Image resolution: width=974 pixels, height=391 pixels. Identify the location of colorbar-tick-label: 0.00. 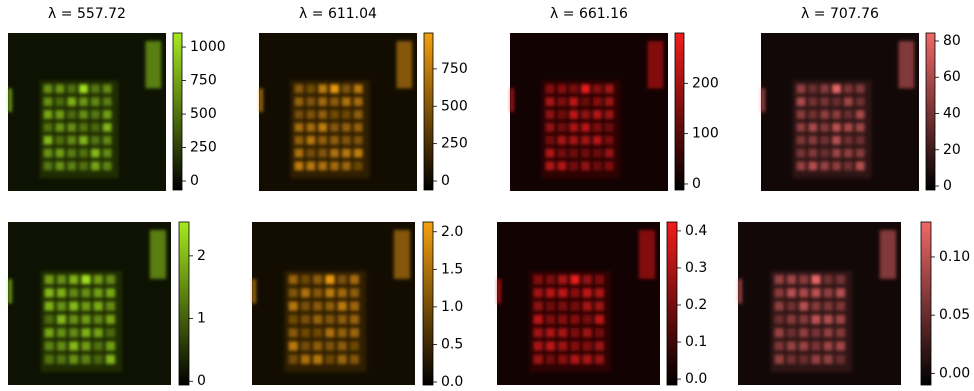
(954, 373).